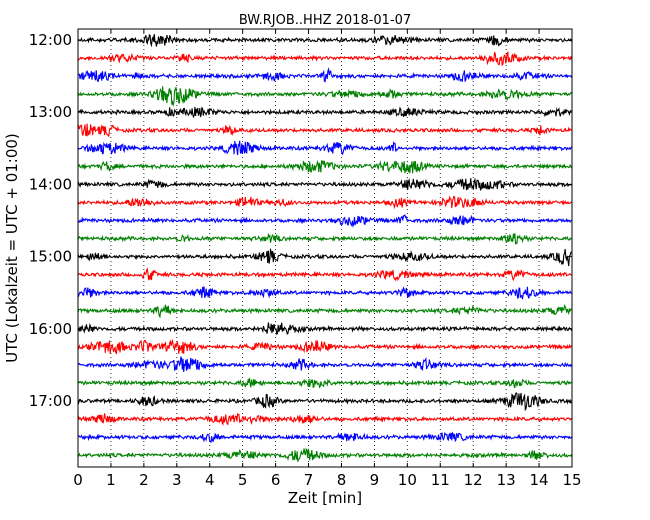  I want to click on x-tick-label: 5, so click(243, 480).